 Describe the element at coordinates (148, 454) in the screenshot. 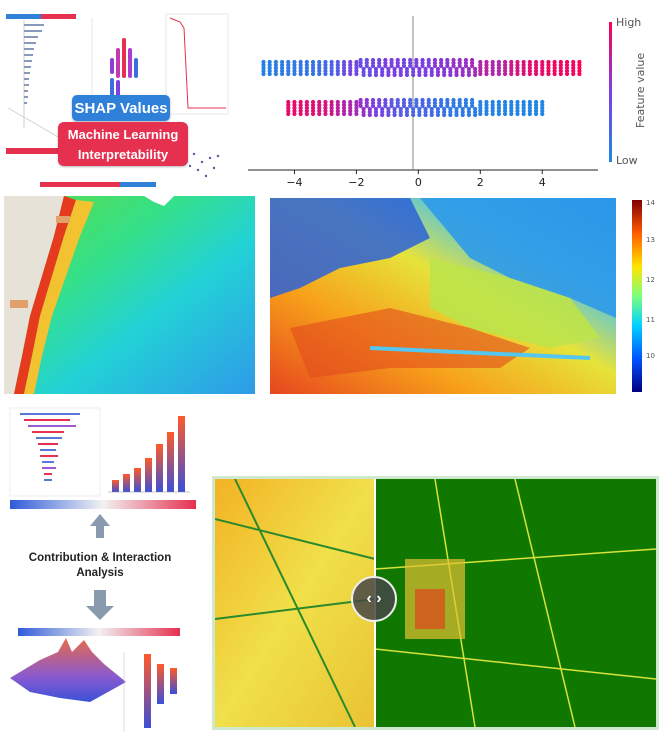

I see `bar-thumbnail` at that location.